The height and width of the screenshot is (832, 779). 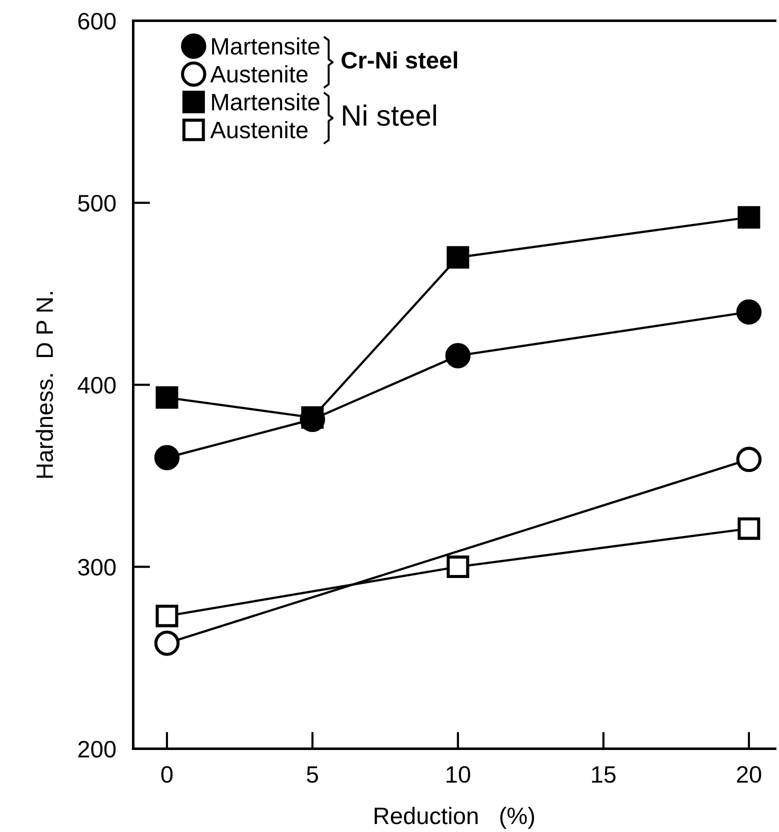 What do you see at coordinates (454, 817) in the screenshot?
I see `x-axis-title: Reduction (%)` at bounding box center [454, 817].